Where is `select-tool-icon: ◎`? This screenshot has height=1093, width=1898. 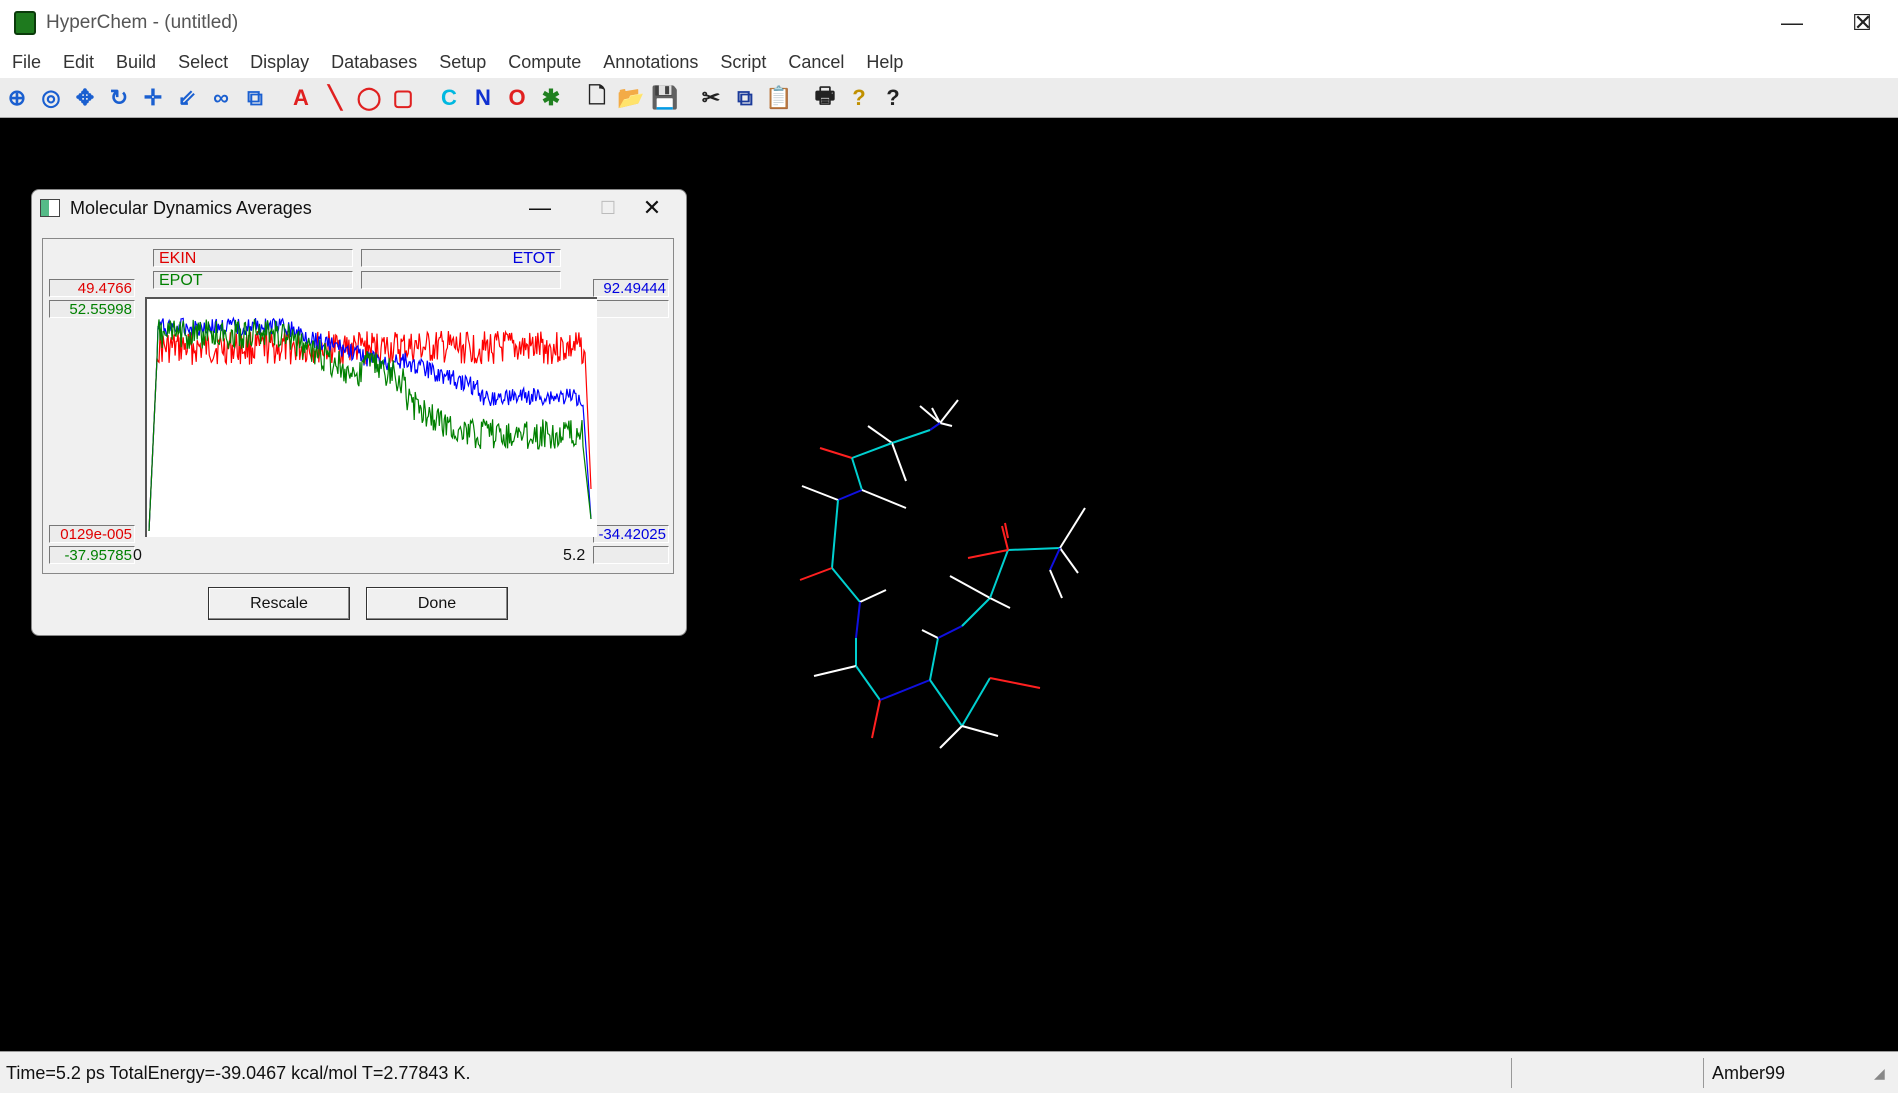 select-tool-icon: ◎ is located at coordinates (51, 97).